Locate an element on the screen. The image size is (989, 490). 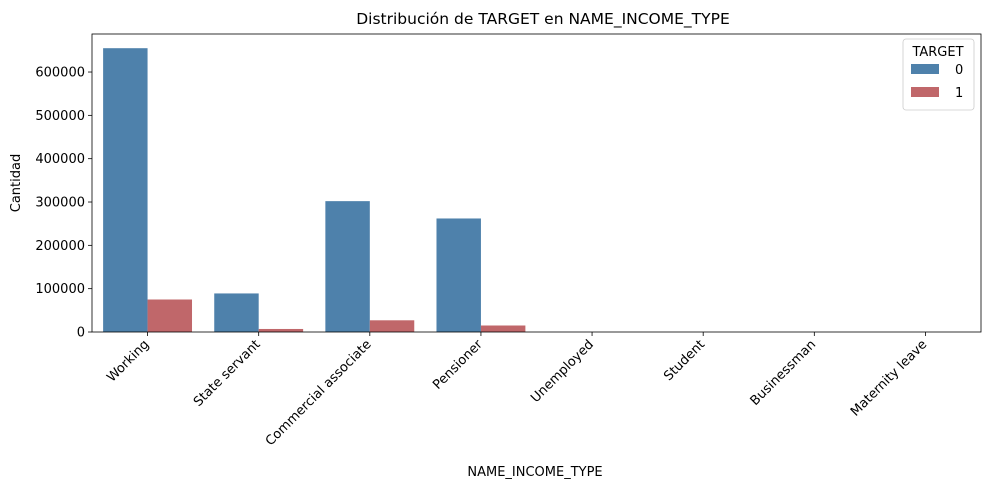
y-axis-title: Cantidad is located at coordinates (16, 183).